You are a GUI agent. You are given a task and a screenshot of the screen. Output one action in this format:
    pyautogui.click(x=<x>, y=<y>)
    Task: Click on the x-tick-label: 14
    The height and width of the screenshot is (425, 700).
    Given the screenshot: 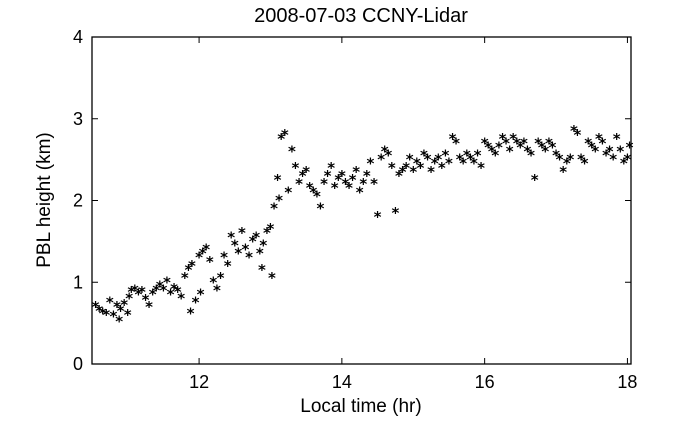 What is the action you would take?
    pyautogui.click(x=342, y=382)
    